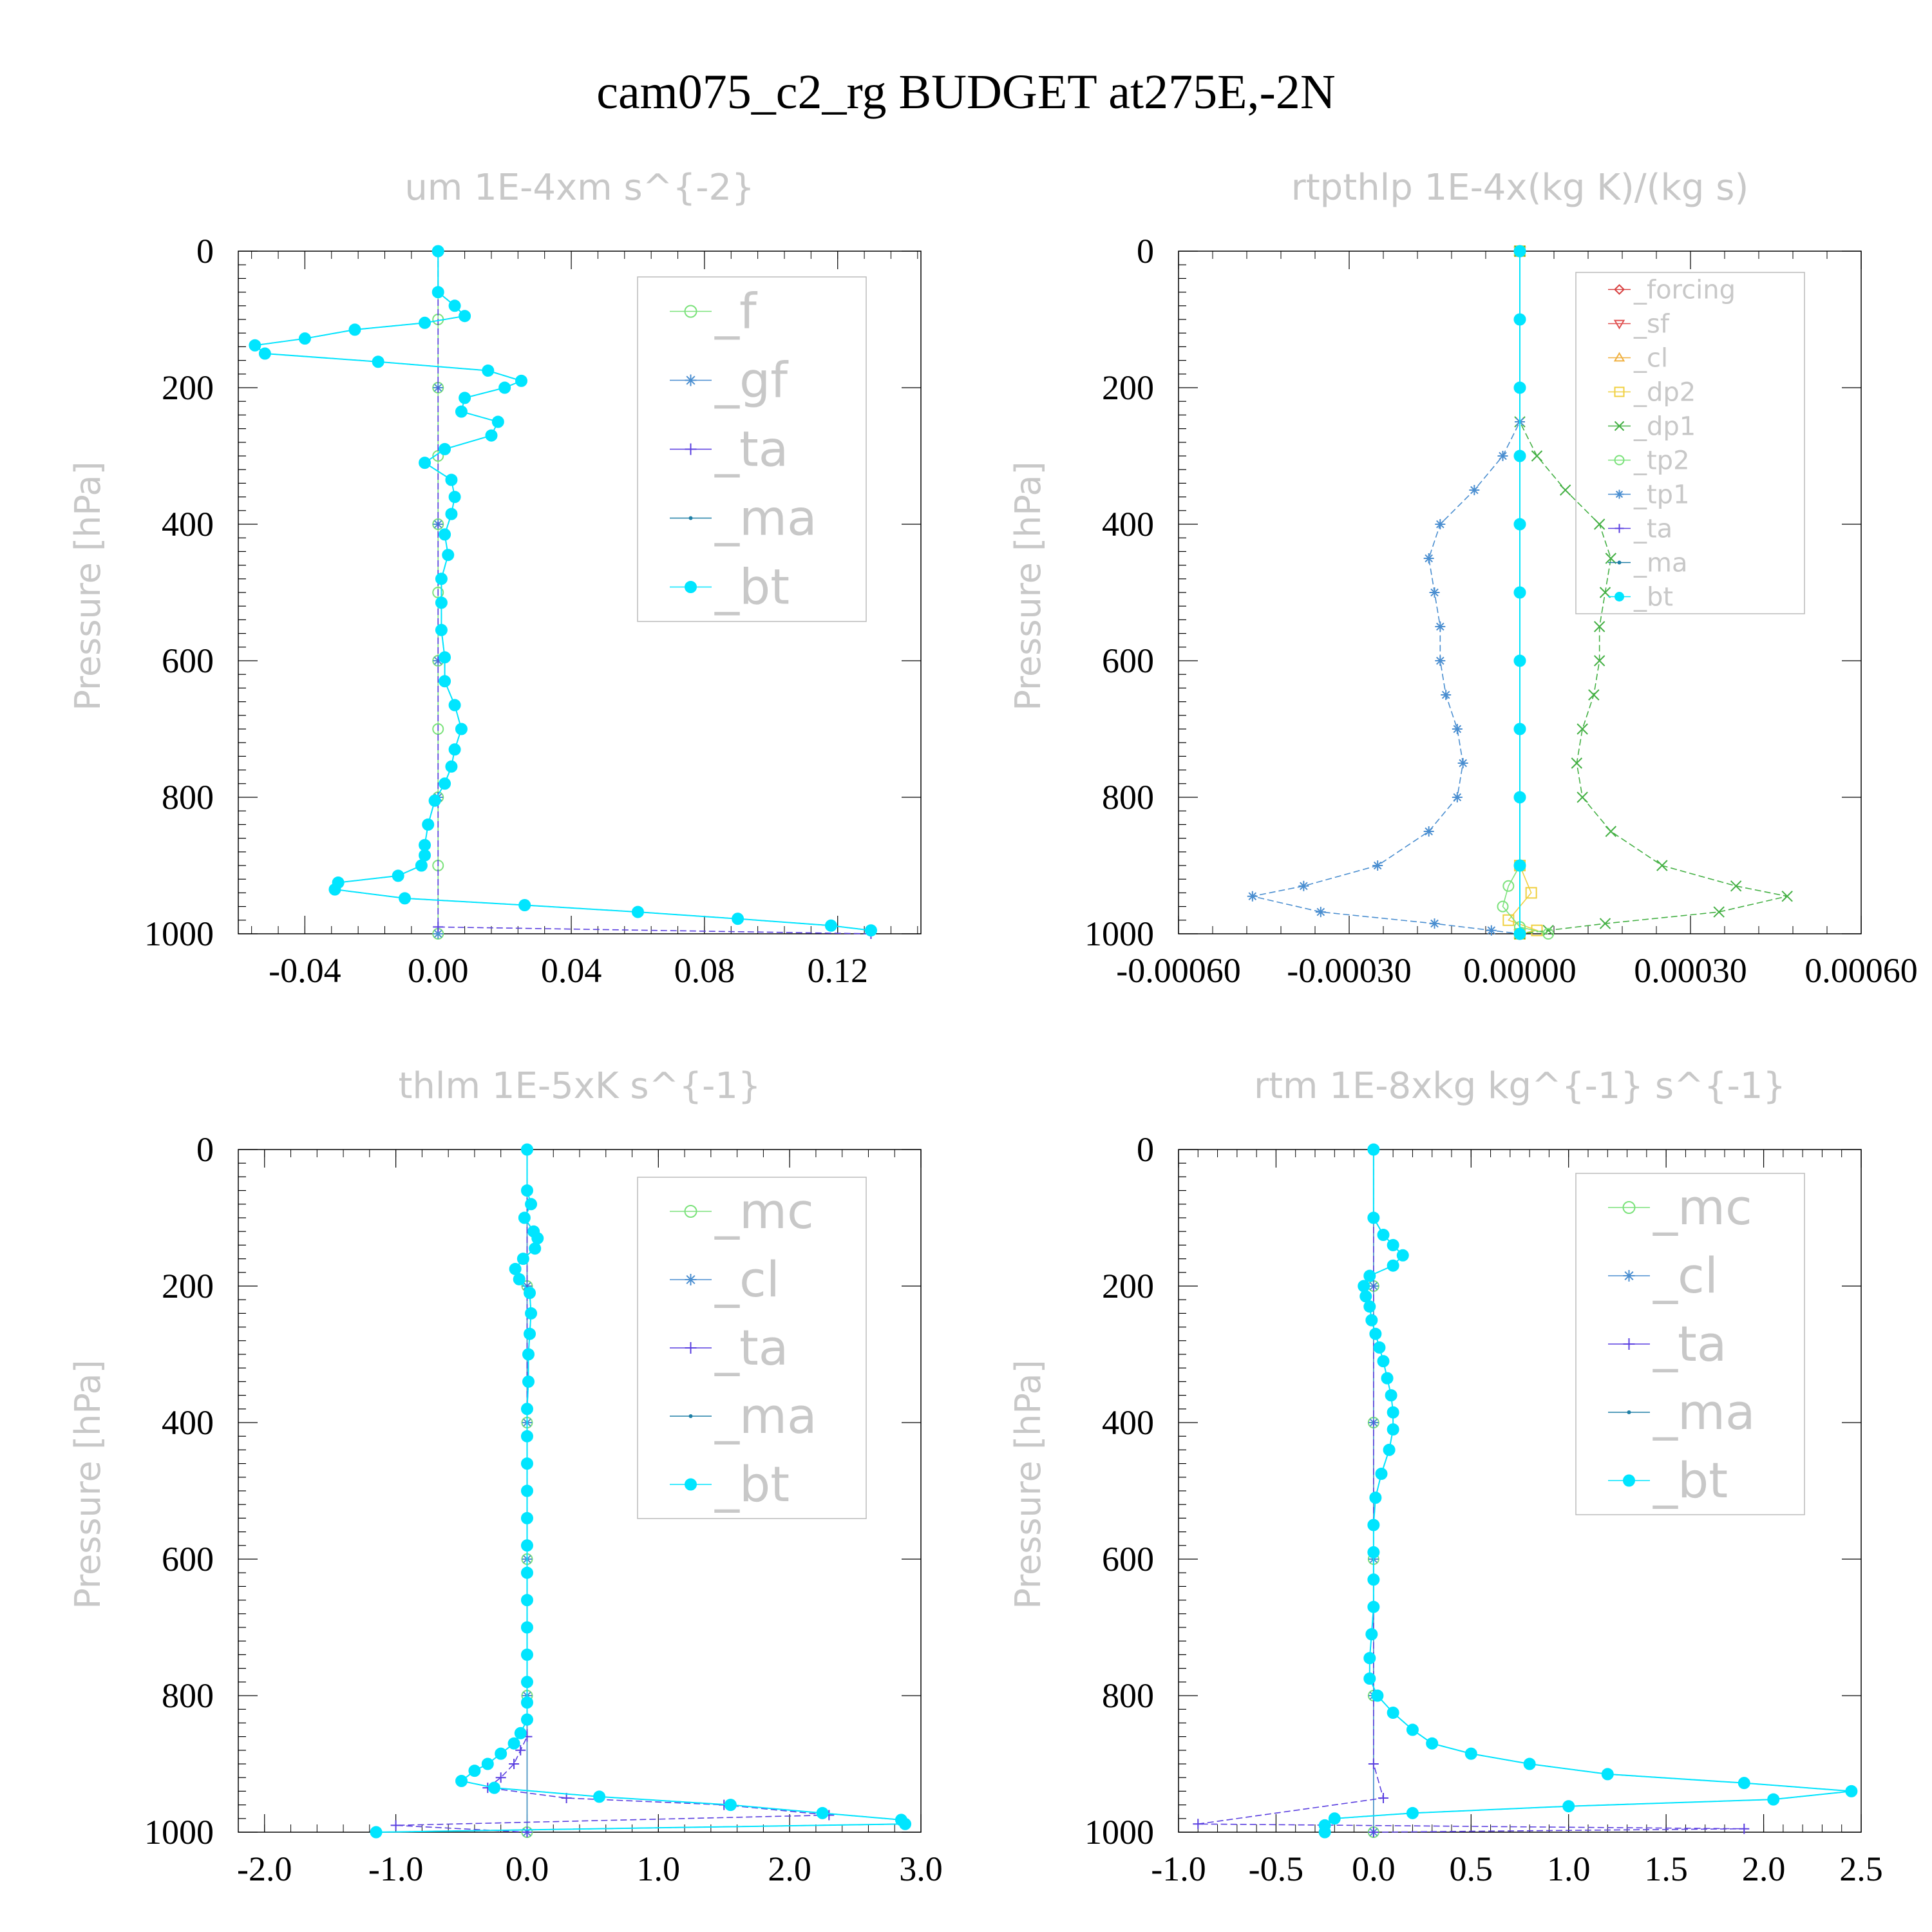  What do you see at coordinates (789, 1869) in the screenshot?
I see `x-tick-label: 2.0` at bounding box center [789, 1869].